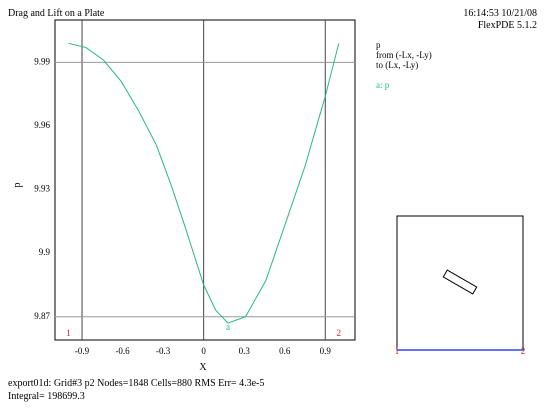 This screenshot has width=544, height=408. I want to click on chart-title: Drag and Lift on a Plate, so click(56, 13).